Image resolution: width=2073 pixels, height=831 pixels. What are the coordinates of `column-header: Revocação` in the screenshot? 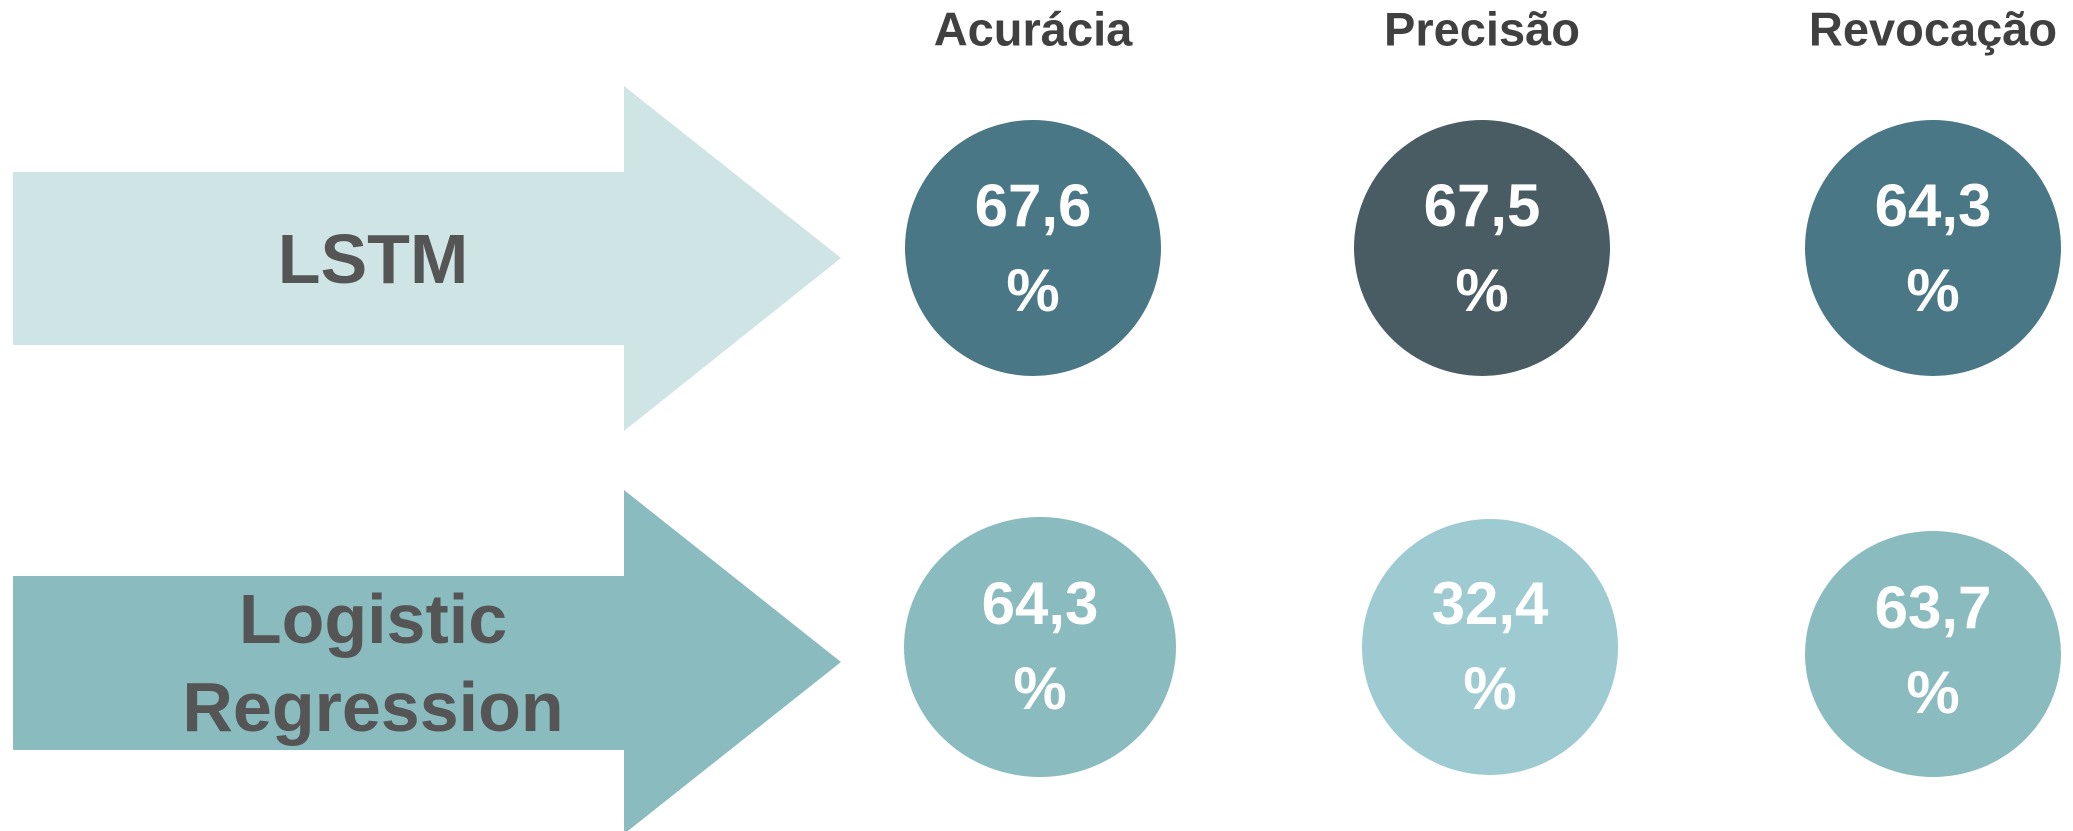 It's located at (1933, 28).